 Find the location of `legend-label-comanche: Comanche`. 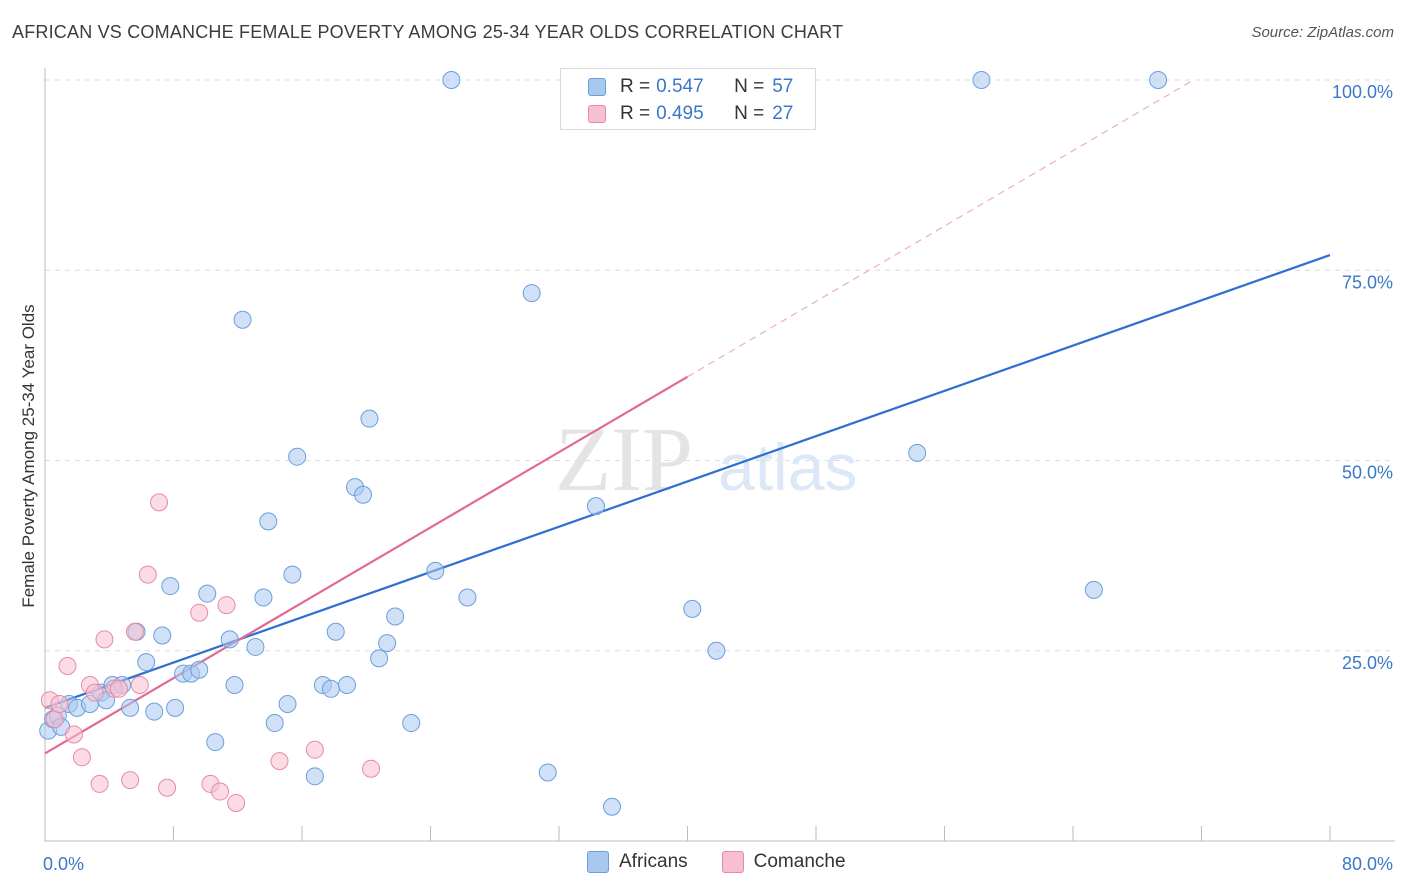

legend-label-comanche: Comanche is located at coordinates (799, 861).